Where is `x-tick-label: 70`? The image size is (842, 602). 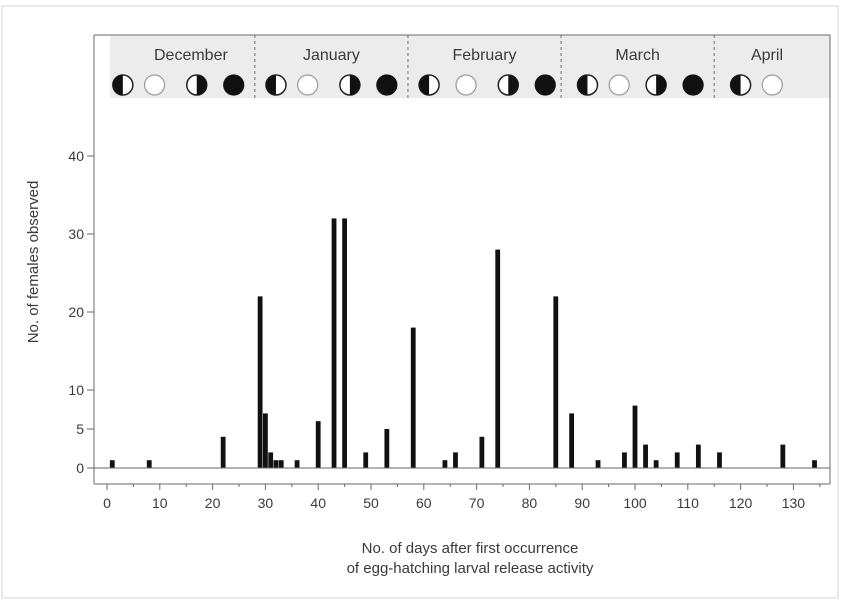 x-tick-label: 70 is located at coordinates (477, 503).